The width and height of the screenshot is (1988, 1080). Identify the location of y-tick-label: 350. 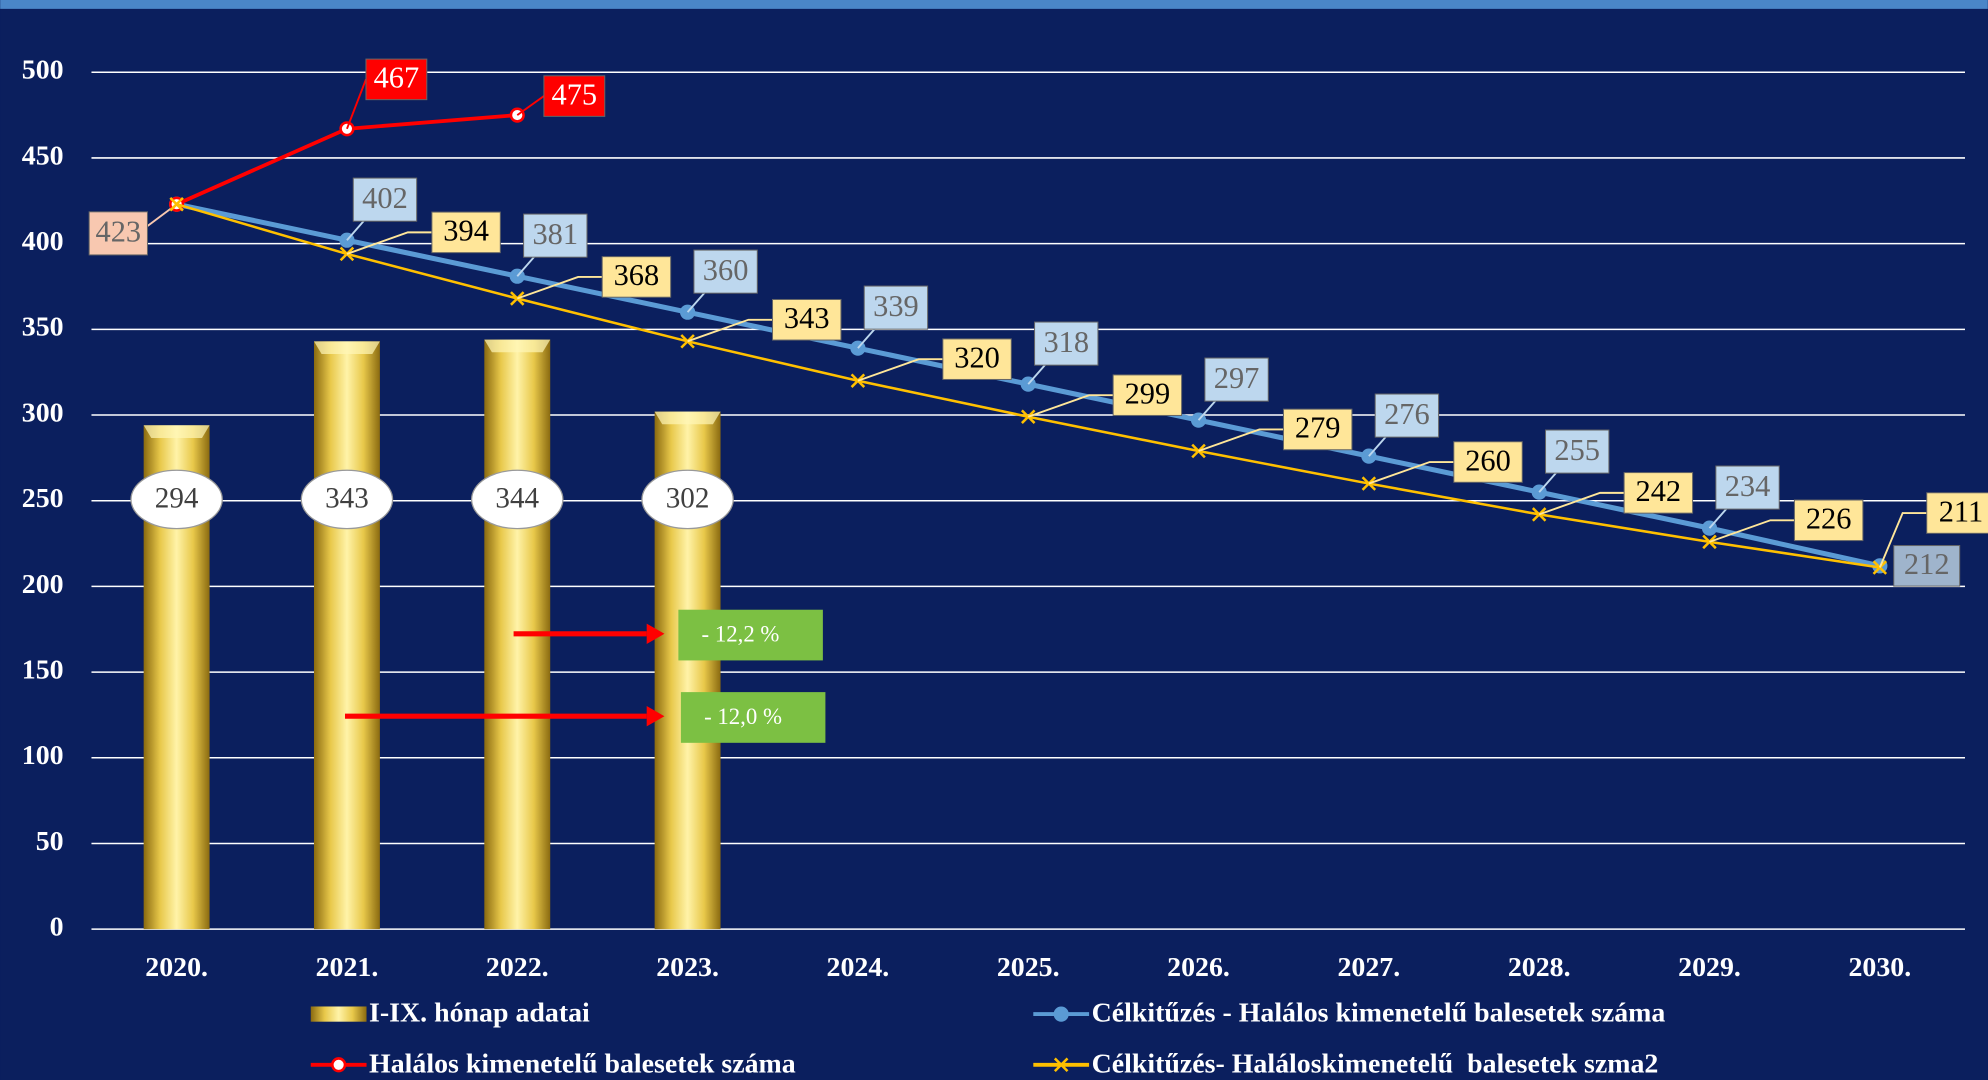
(43, 327).